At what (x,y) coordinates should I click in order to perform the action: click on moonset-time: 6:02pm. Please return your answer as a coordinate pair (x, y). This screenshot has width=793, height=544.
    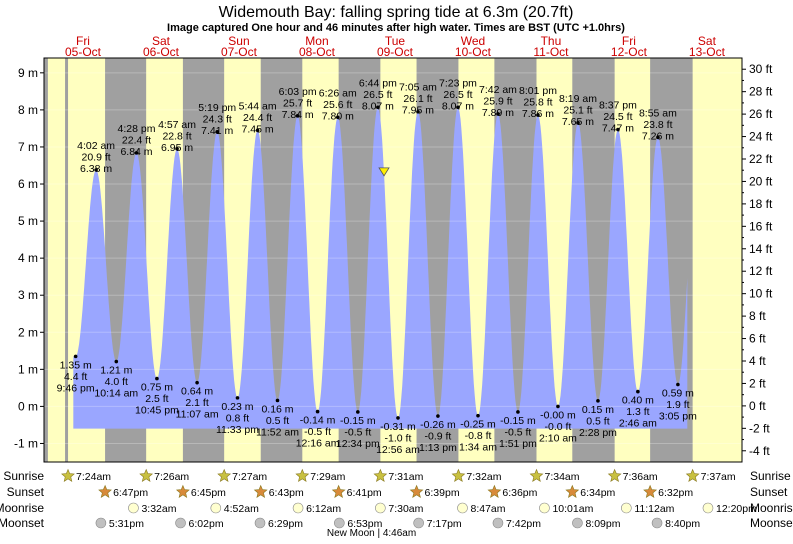
    Looking at the image, I should click on (206, 524).